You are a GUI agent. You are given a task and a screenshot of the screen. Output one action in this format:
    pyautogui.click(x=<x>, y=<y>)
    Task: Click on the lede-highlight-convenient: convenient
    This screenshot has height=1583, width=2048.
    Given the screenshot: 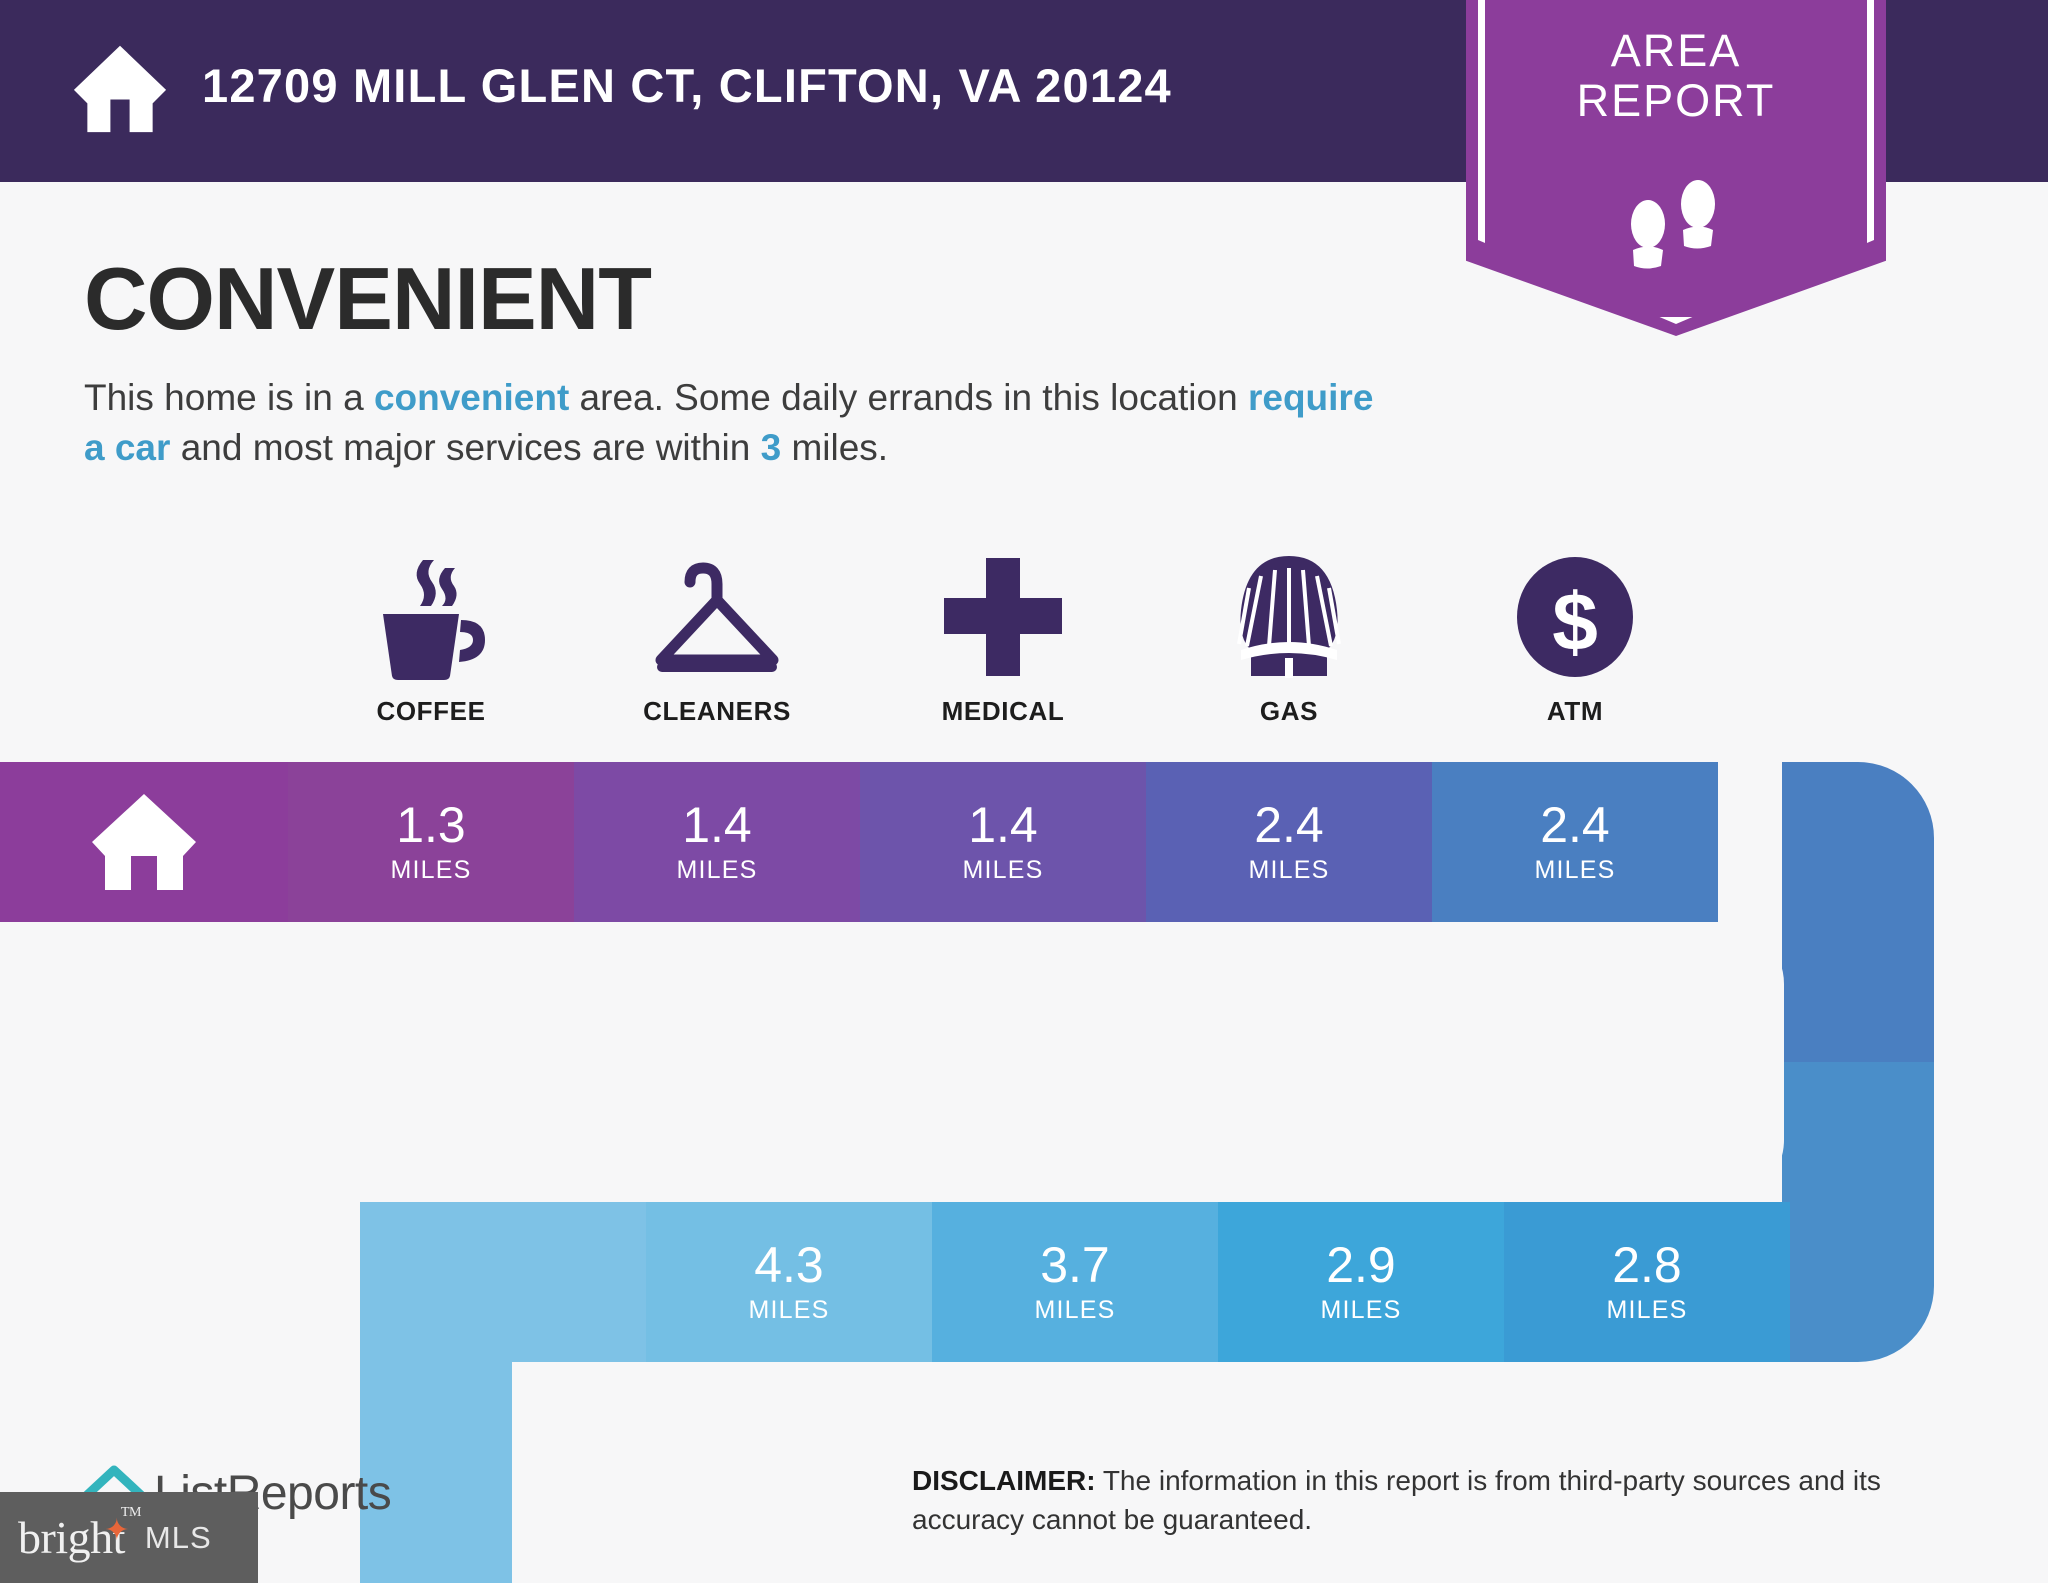 What is the action you would take?
    pyautogui.click(x=471, y=397)
    